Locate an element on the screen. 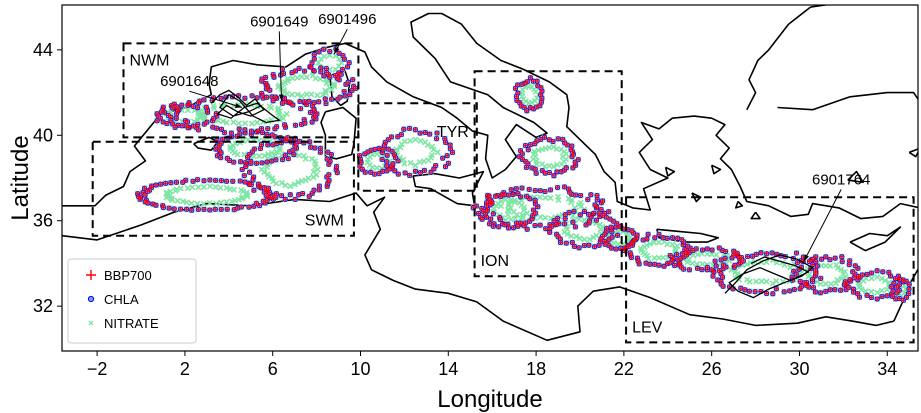  region-box-swm is located at coordinates (223, 188).